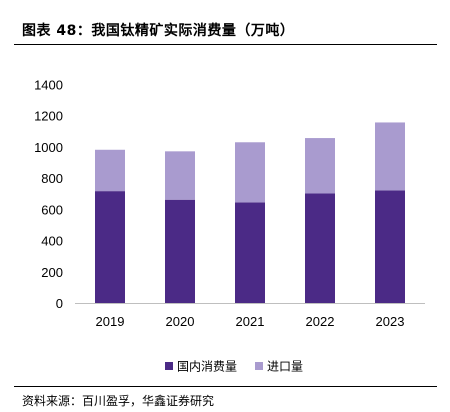  Describe the element at coordinates (52, 178) in the screenshot. I see `y-tick-label: 800` at that location.